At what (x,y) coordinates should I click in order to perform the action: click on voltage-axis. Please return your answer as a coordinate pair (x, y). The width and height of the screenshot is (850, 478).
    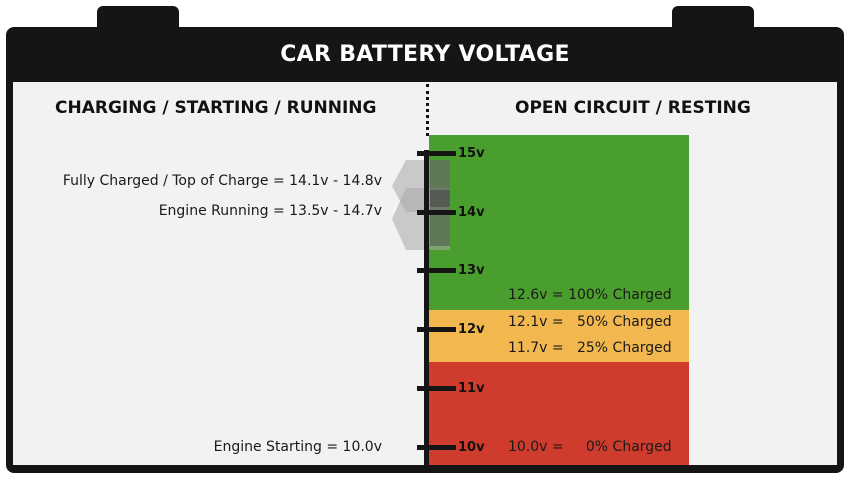
    Looking at the image, I should click on (426, 307).